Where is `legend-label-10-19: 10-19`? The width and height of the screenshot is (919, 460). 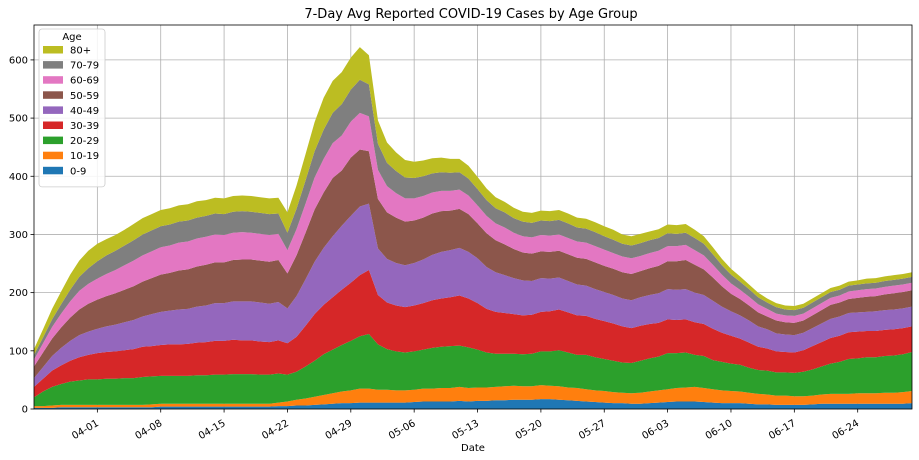 legend-label-10-19: 10-19 is located at coordinates (84, 156).